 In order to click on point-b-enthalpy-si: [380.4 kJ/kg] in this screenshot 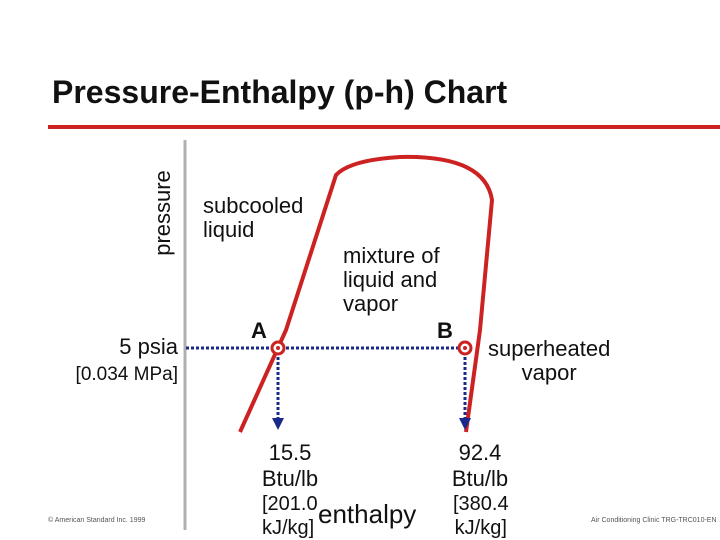, I will do `click(481, 516)`.